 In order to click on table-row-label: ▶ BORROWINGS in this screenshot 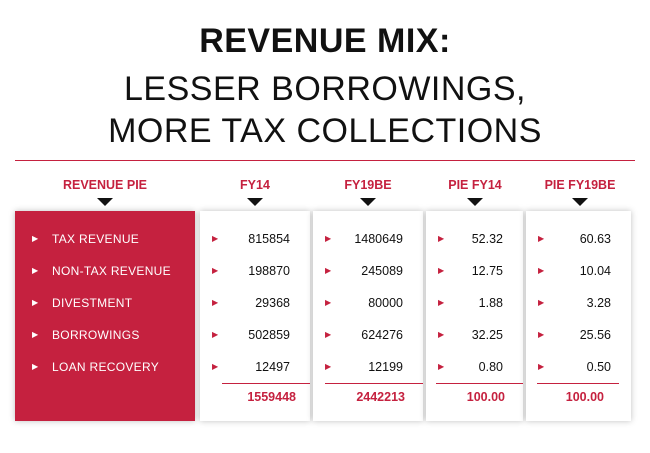, I will do `click(105, 335)`.